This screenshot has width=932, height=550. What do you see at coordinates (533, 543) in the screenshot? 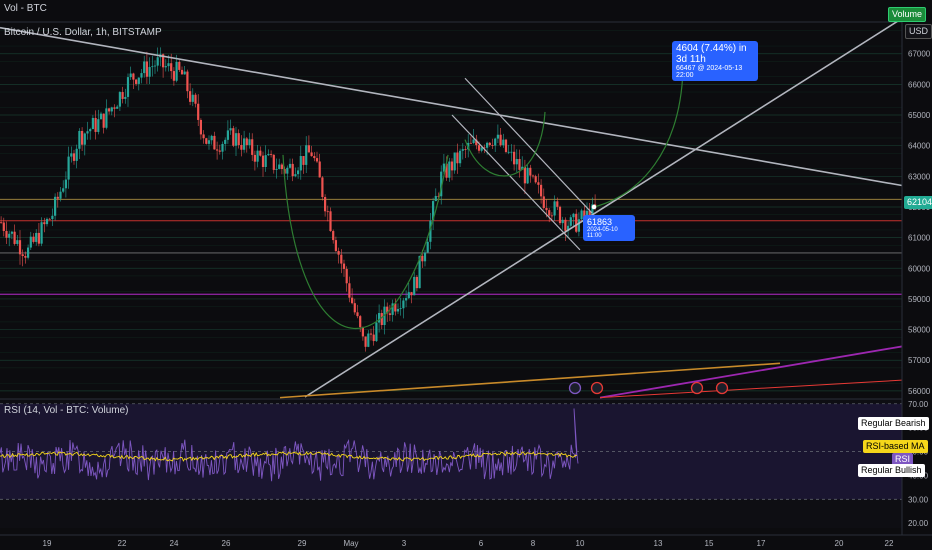
I see `time-tick-label: 8` at bounding box center [533, 543].